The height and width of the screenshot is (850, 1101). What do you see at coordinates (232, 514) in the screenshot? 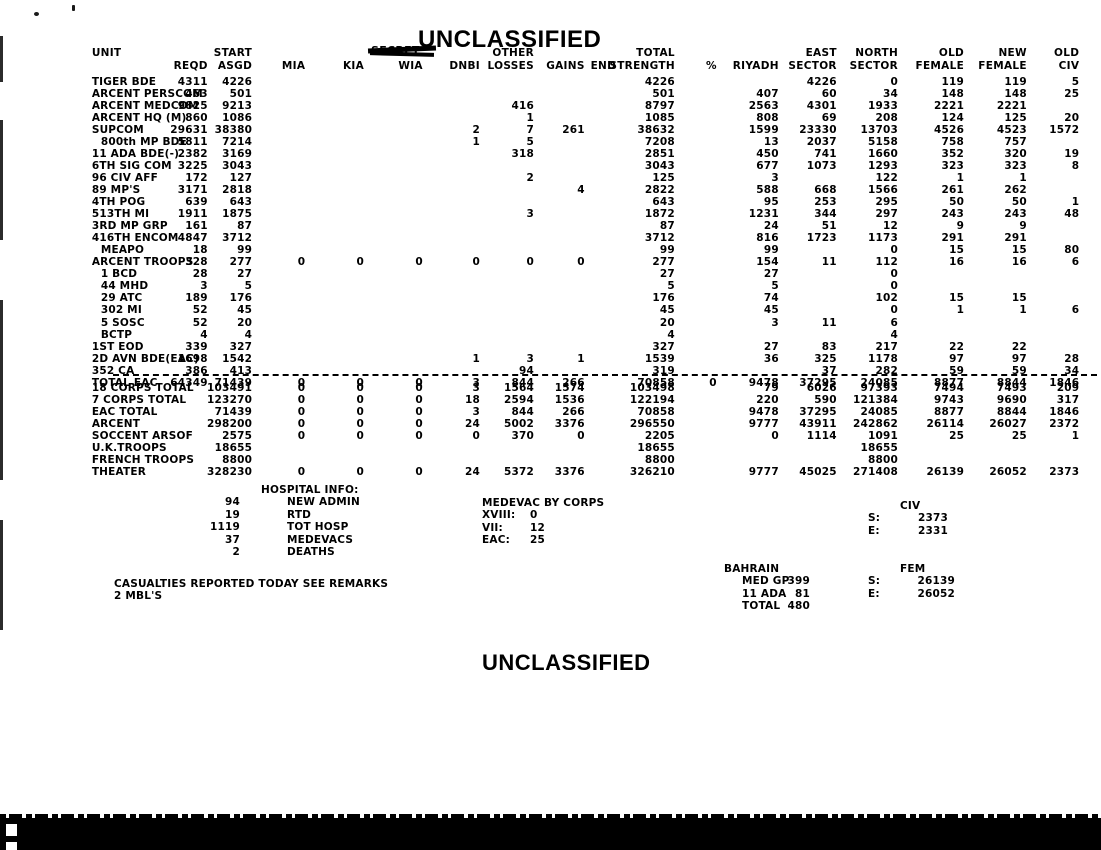
I see `hospital-info-value: 19` at bounding box center [232, 514].